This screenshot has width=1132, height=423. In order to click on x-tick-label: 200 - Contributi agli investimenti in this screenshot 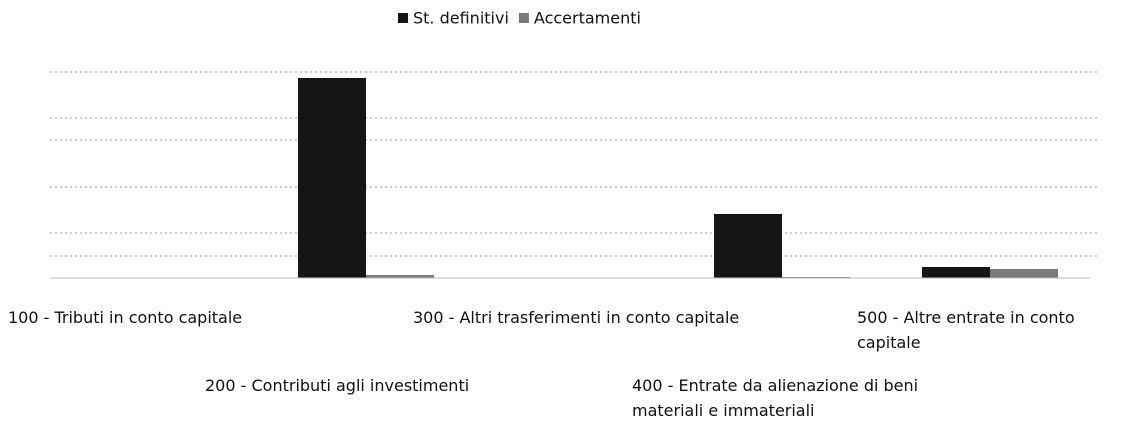, I will do `click(337, 385)`.